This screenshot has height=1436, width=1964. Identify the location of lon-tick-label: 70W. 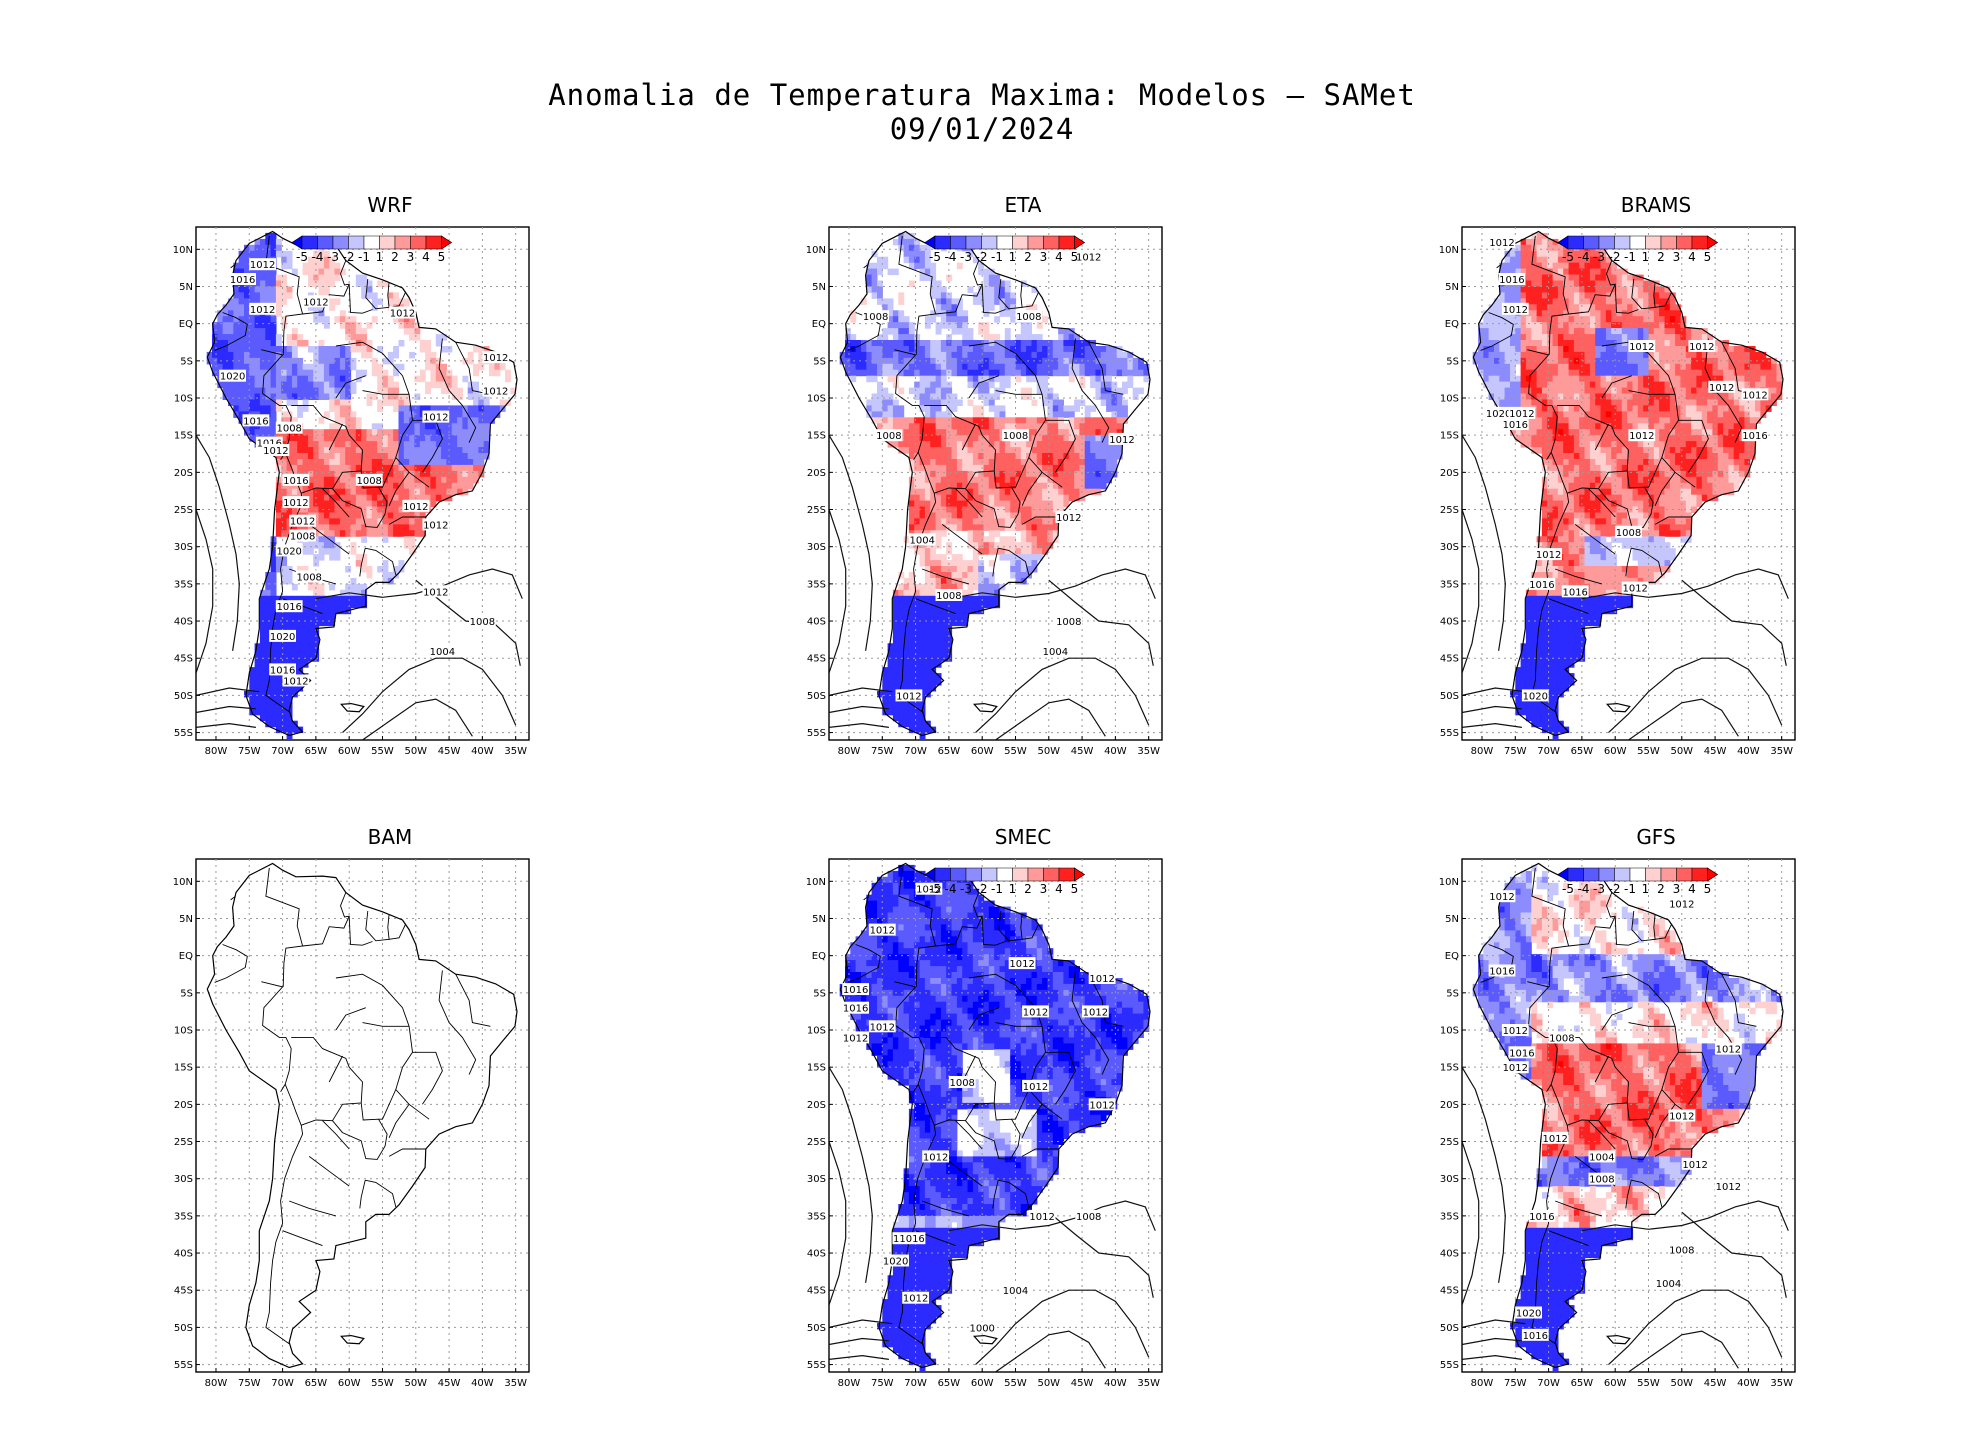
(915, 751).